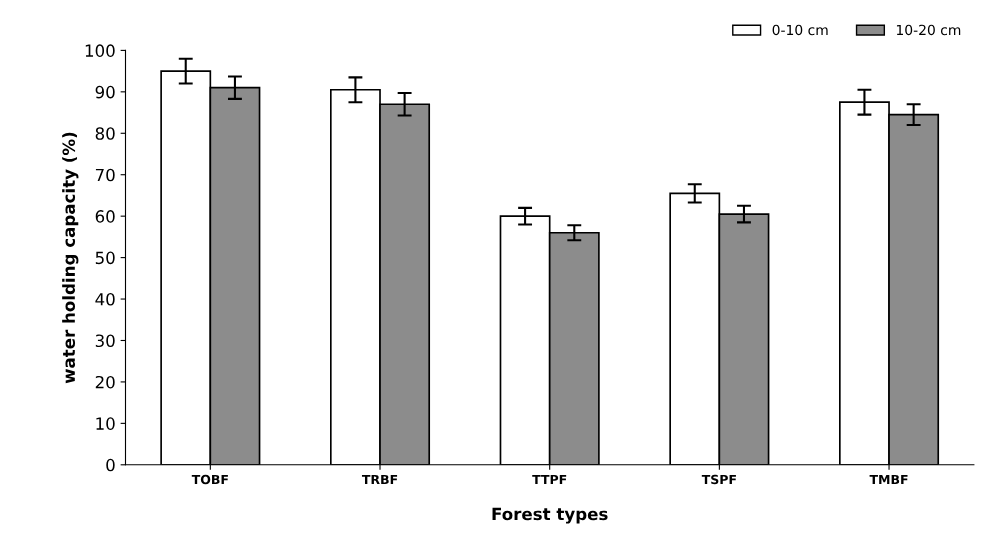 The image size is (1004, 560). I want to click on x-tick-label: TSPF, so click(718, 479).